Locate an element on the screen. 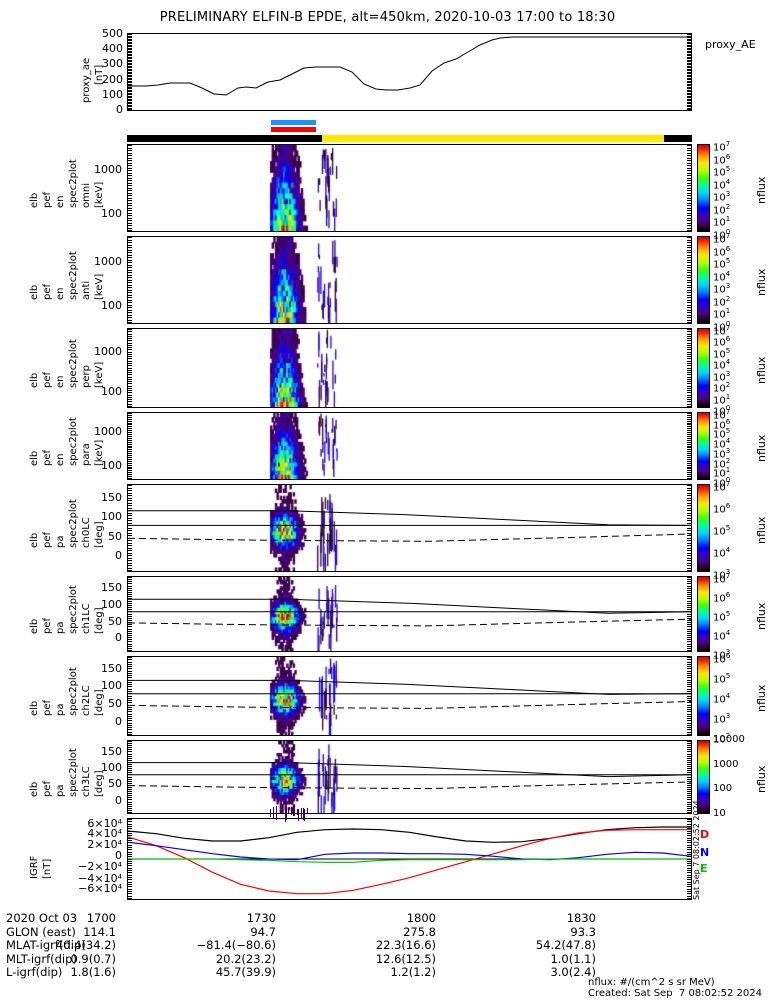 Image resolution: width=775 pixels, height=1001 pixels. axis-table-cell: 40.4(34.2) is located at coordinates (85, 945).